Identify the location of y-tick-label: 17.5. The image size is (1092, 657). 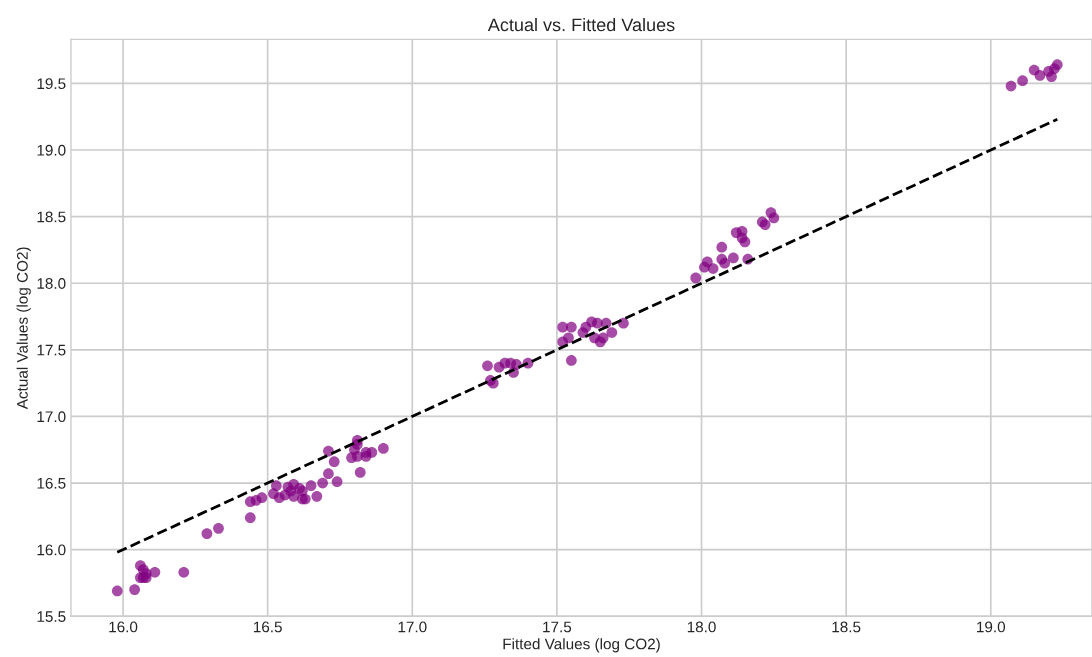
(51, 350).